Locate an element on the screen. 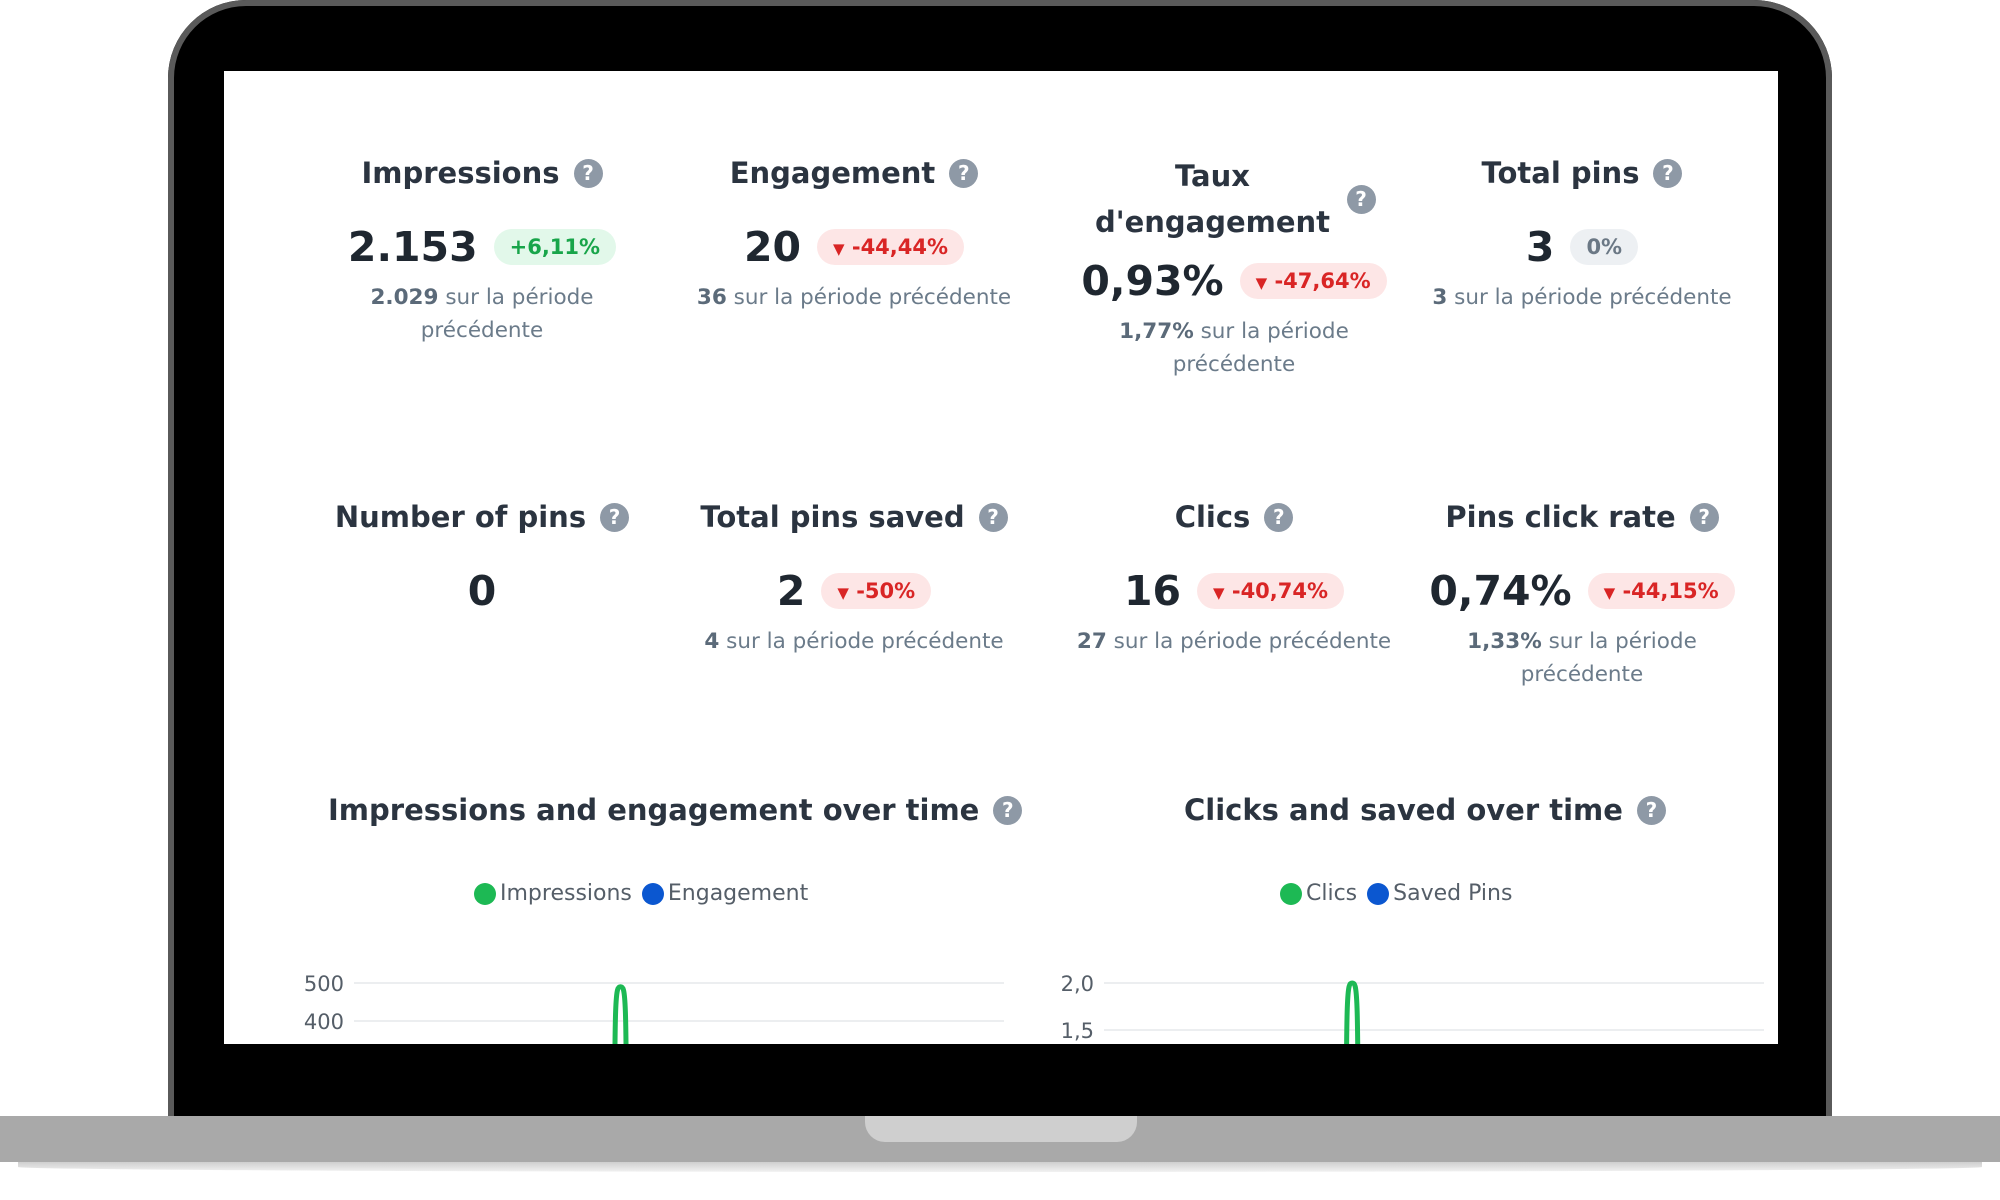 This screenshot has width=2000, height=1200. previous-period: 27 sur la période précédente is located at coordinates (1234, 641).